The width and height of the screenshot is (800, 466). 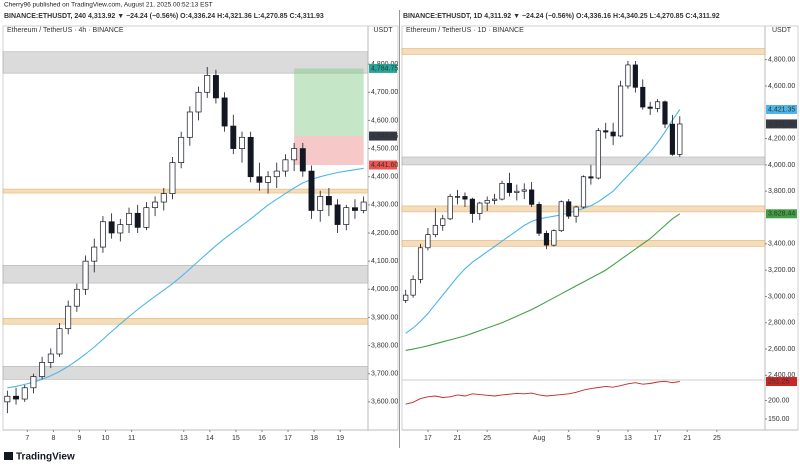 What do you see at coordinates (539, 438) in the screenshot?
I see `x-tick-label: Aug` at bounding box center [539, 438].